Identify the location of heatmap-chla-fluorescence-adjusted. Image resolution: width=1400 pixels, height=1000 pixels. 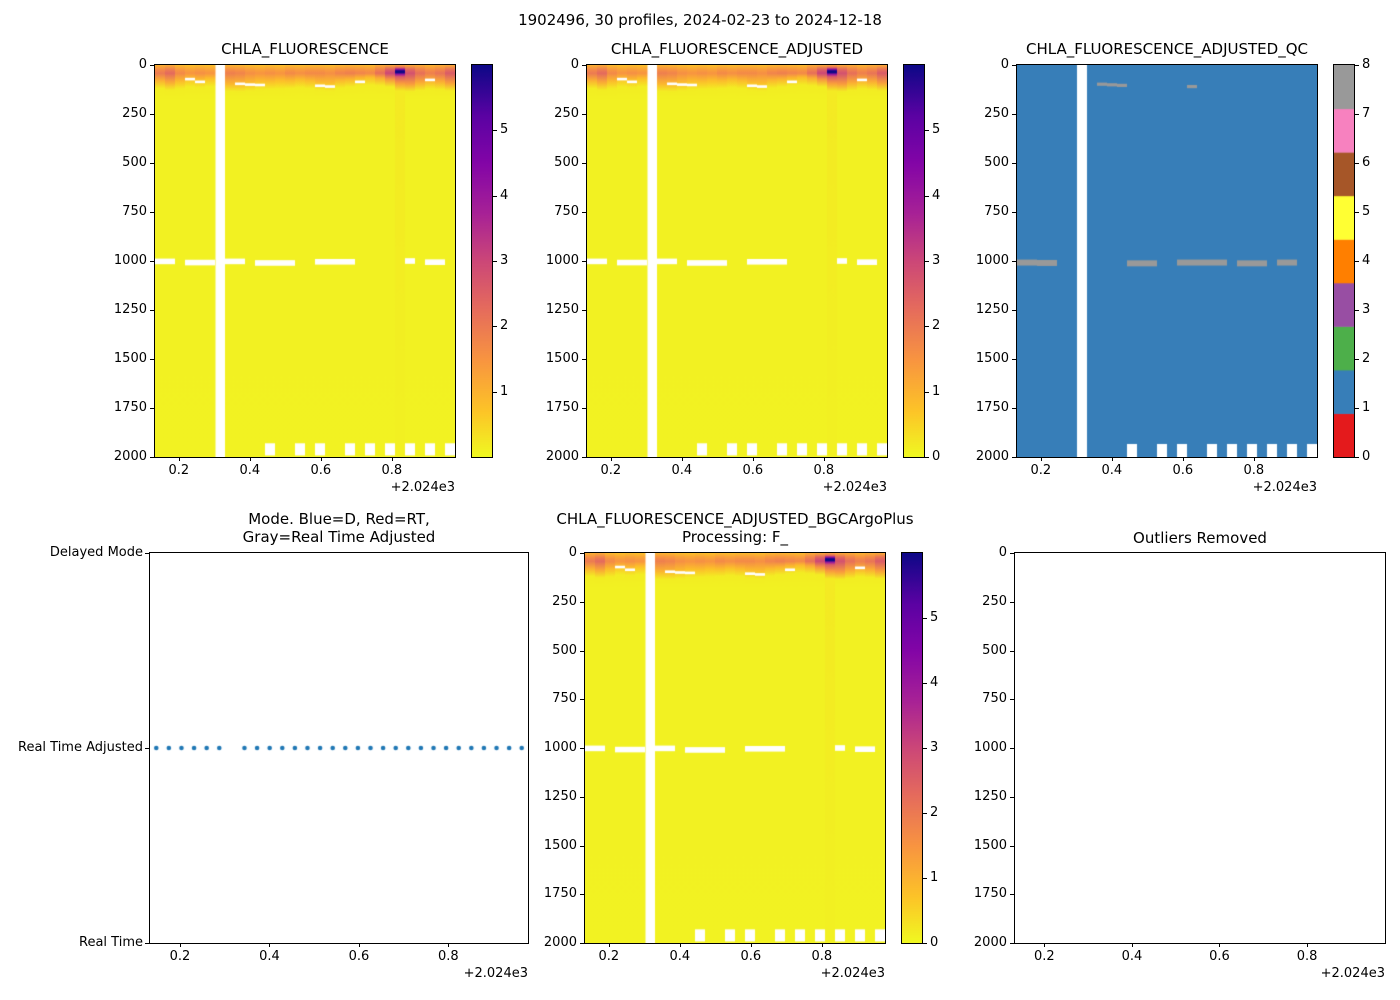
(737, 261).